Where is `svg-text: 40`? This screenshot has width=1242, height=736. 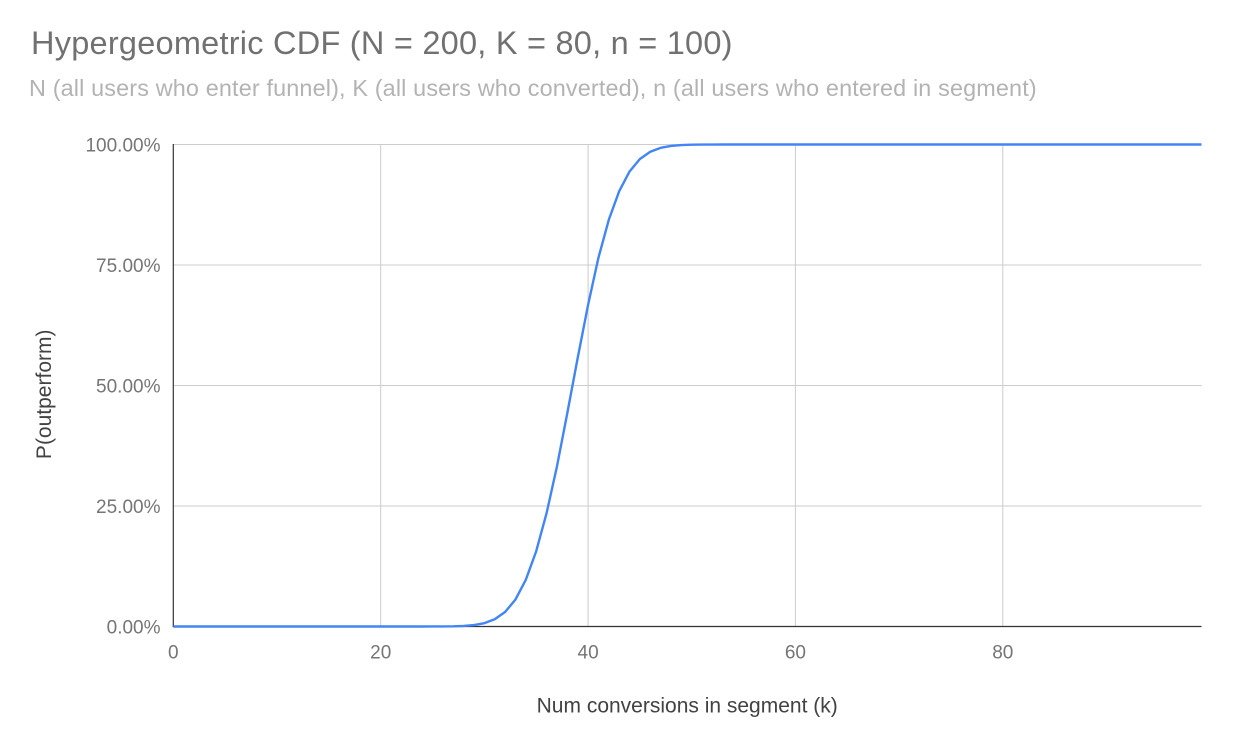
svg-text: 40 is located at coordinates (588, 653).